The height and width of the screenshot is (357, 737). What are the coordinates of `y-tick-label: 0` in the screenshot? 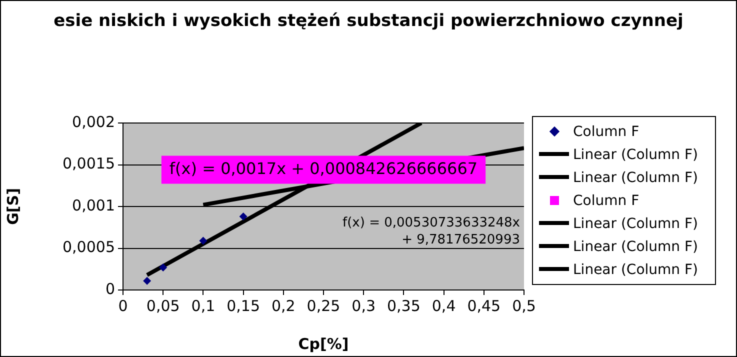 It's located at (110, 289).